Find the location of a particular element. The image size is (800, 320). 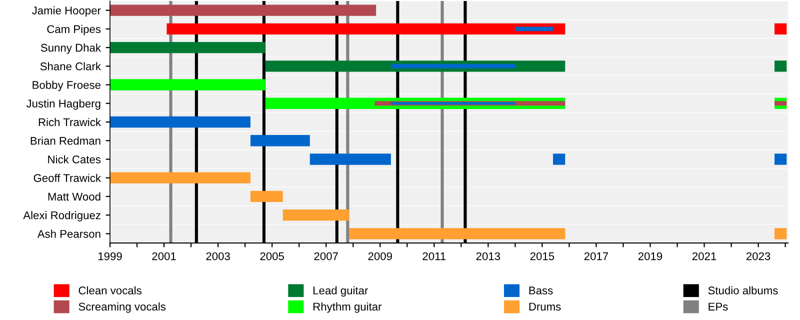

legend-label: Clean vocals is located at coordinates (110, 290).